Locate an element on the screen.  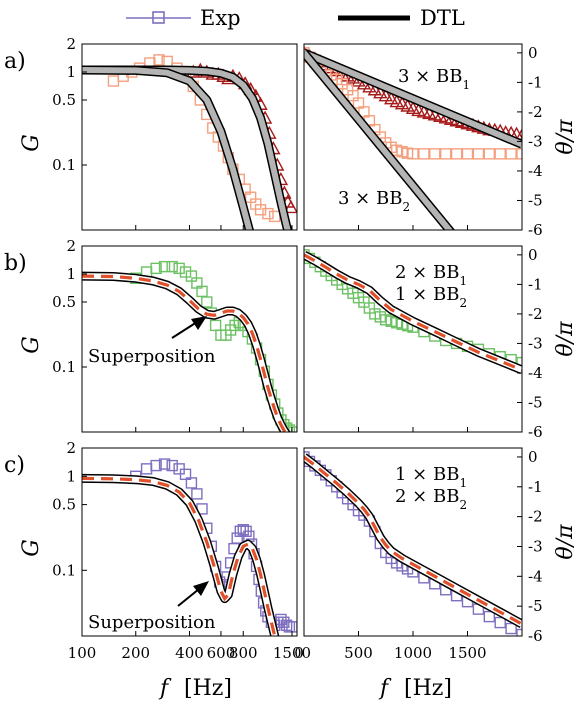
mag-xtick-label: 100 is located at coordinates (82, 653).